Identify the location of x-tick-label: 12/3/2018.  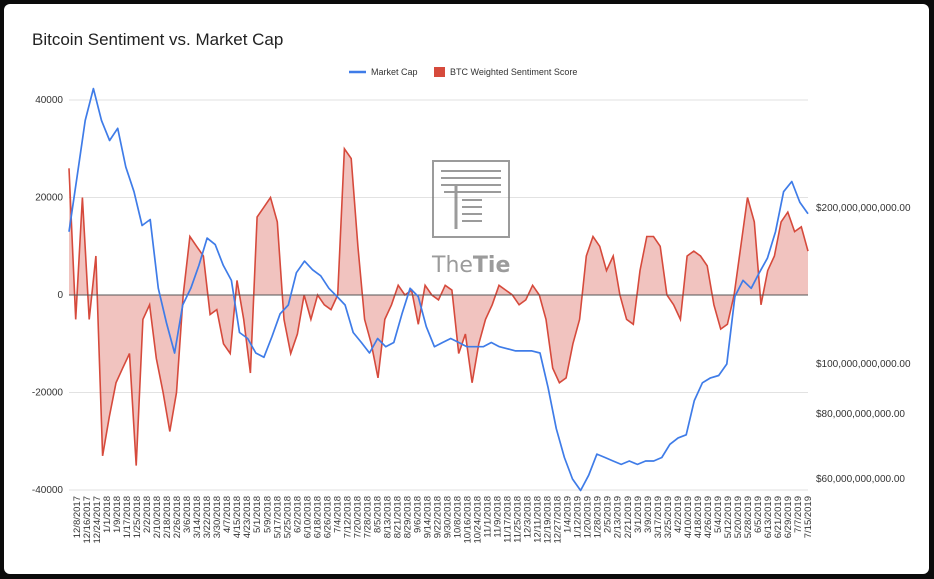
(528, 517).